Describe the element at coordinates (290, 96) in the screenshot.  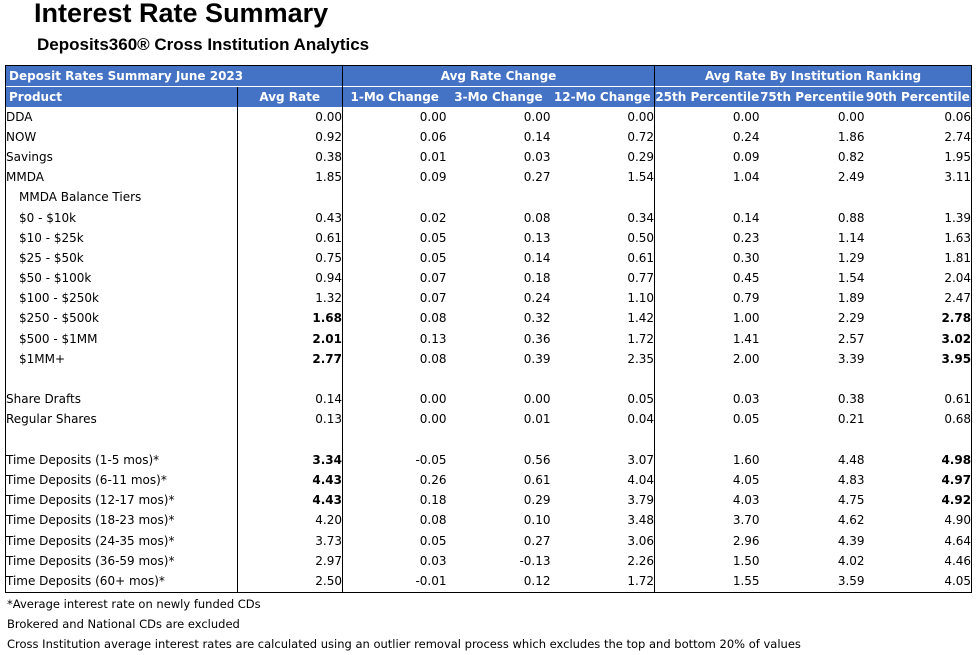
I see `column-header-avg-rate: Avg Rate` at that location.